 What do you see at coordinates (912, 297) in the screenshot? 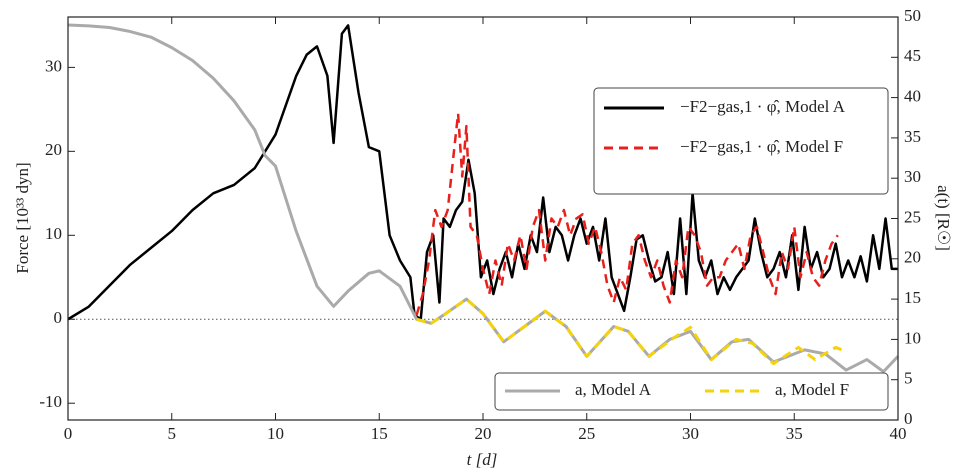
I see `y2-tick-label: 15` at bounding box center [912, 297].